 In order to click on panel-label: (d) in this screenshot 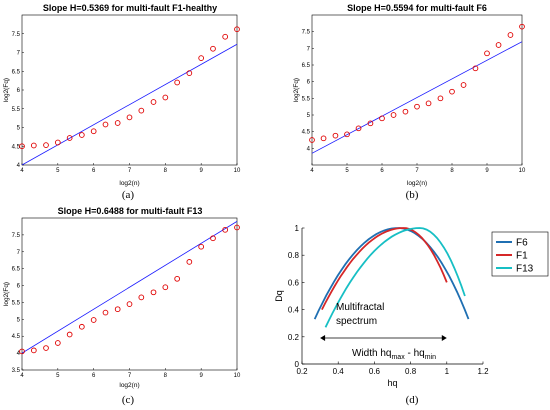, I will do `click(412, 400)`.